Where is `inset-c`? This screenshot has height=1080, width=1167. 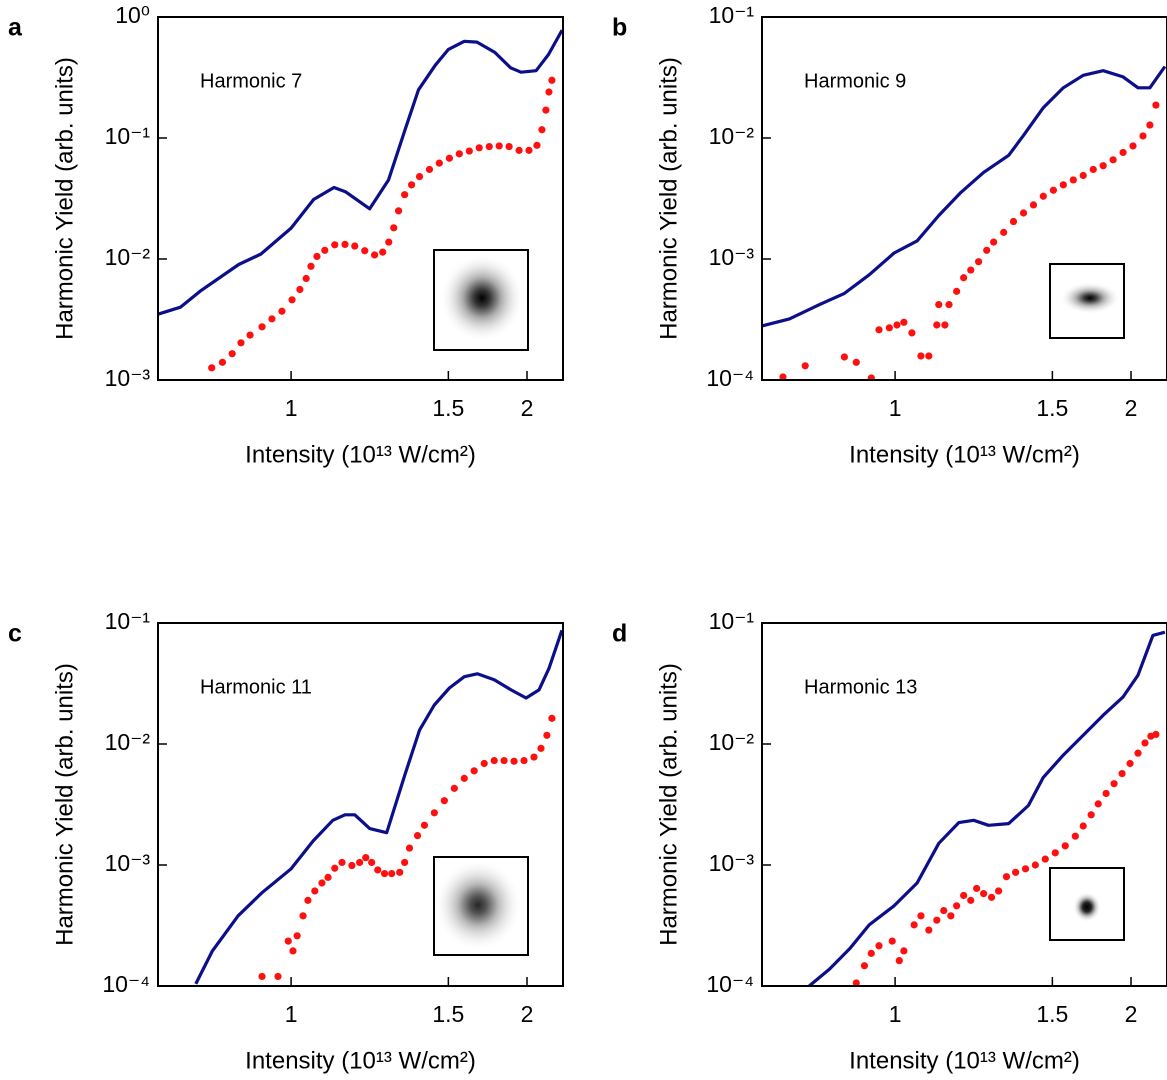
inset-c is located at coordinates (481, 906).